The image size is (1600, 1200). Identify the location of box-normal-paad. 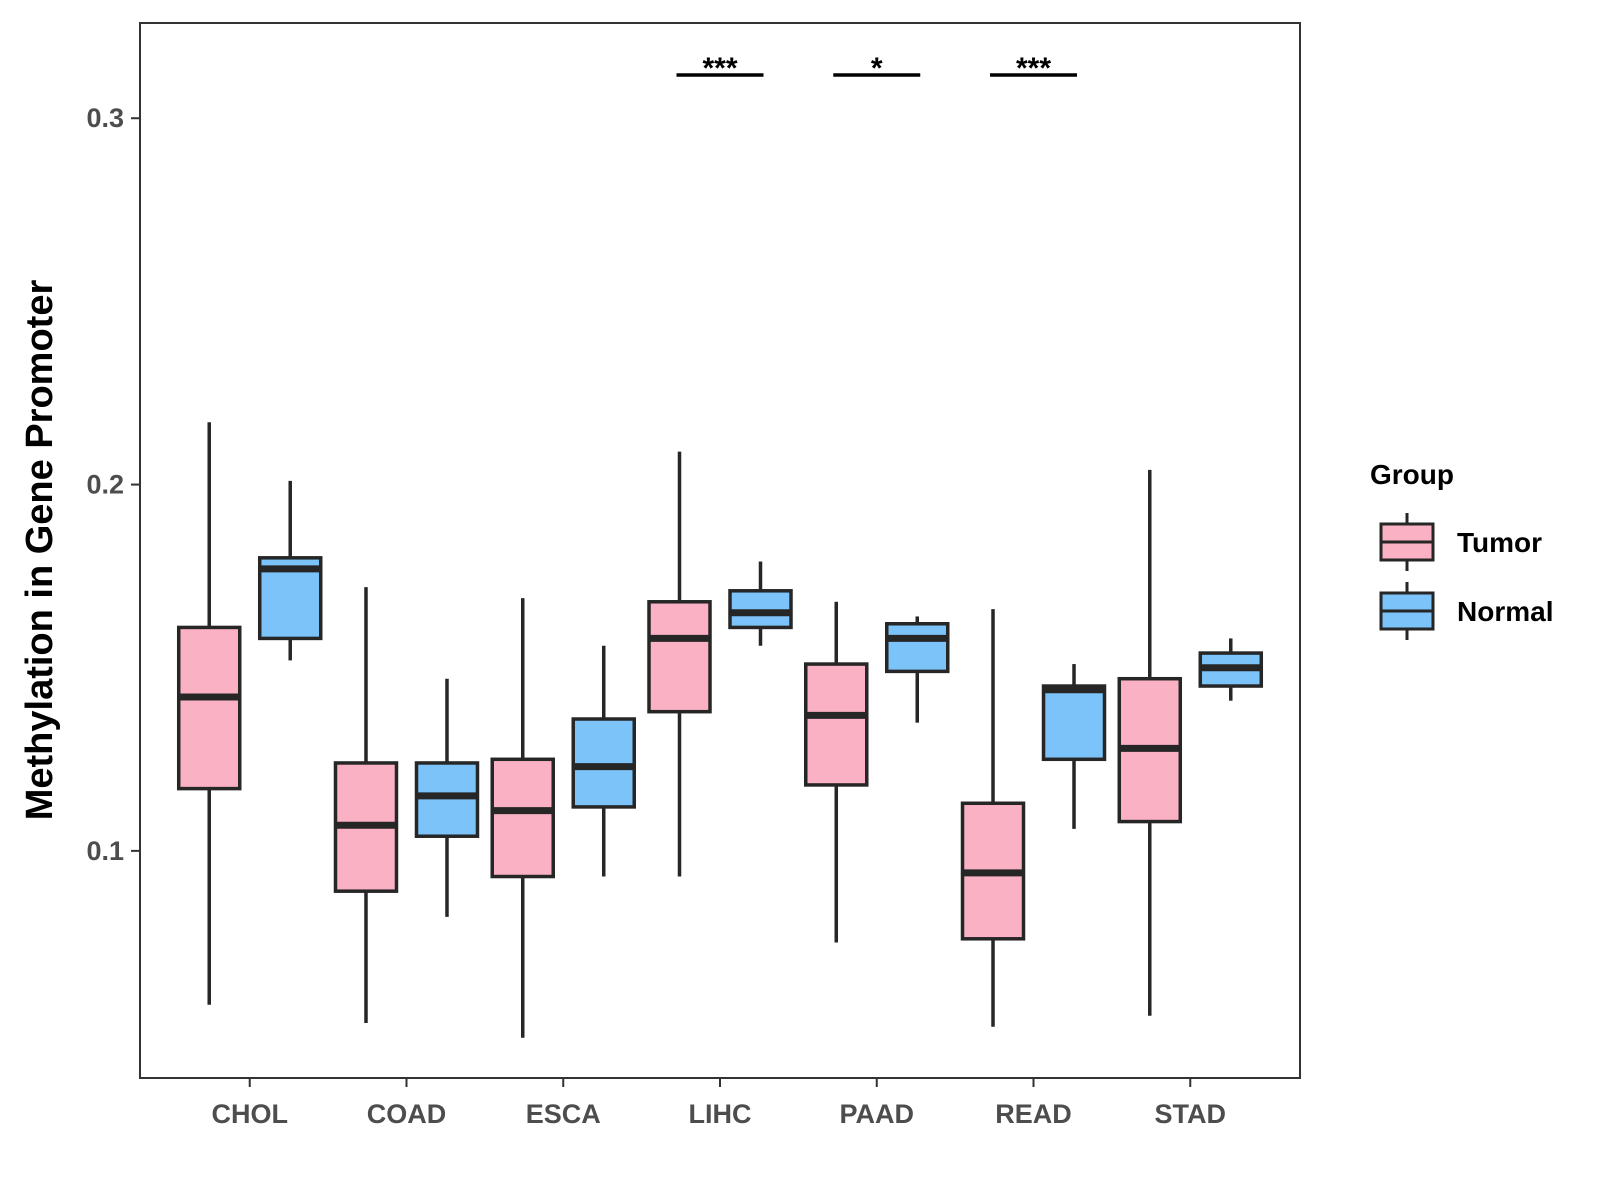
(917, 669).